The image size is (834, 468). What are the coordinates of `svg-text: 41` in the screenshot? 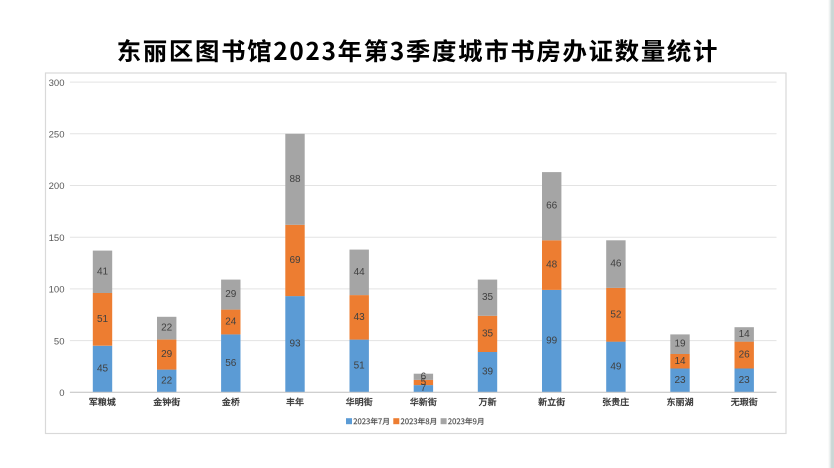 It's located at (103, 271).